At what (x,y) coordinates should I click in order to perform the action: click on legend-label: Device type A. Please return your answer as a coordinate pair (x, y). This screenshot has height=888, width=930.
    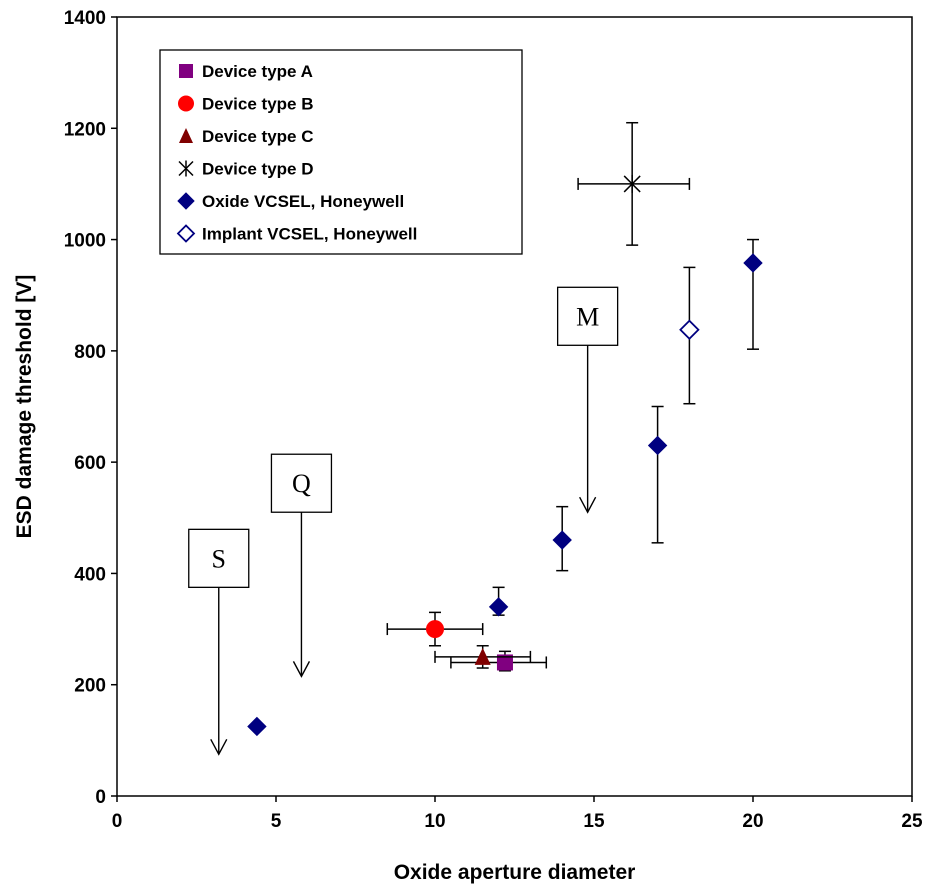
    Looking at the image, I should click on (257, 71).